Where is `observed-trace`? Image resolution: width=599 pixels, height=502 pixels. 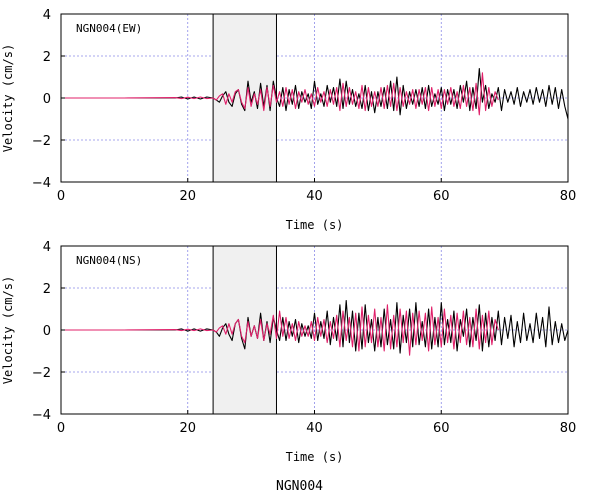 observed-trace is located at coordinates (315, 94).